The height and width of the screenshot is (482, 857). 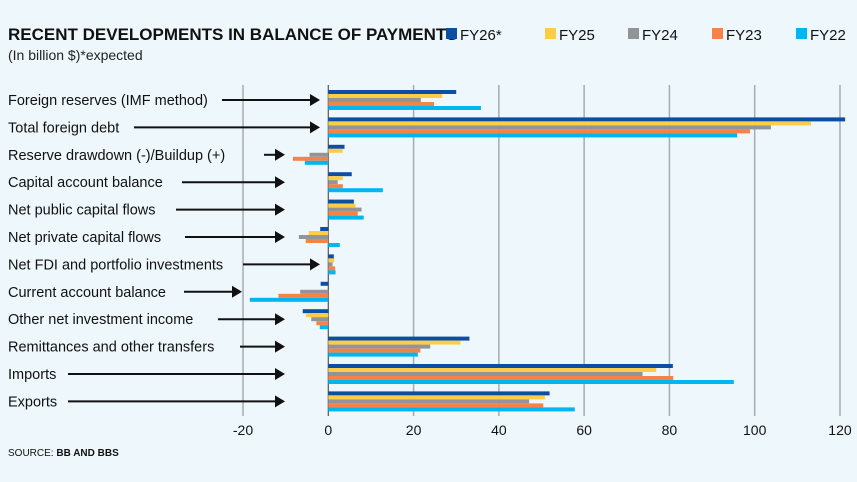 What do you see at coordinates (660, 35) in the screenshot?
I see `legend-label: FY24` at bounding box center [660, 35].